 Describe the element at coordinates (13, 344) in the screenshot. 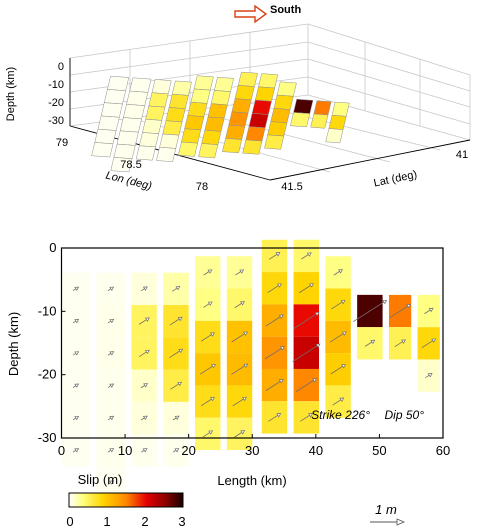

I see `y-axis-label: Depth (km)` at that location.